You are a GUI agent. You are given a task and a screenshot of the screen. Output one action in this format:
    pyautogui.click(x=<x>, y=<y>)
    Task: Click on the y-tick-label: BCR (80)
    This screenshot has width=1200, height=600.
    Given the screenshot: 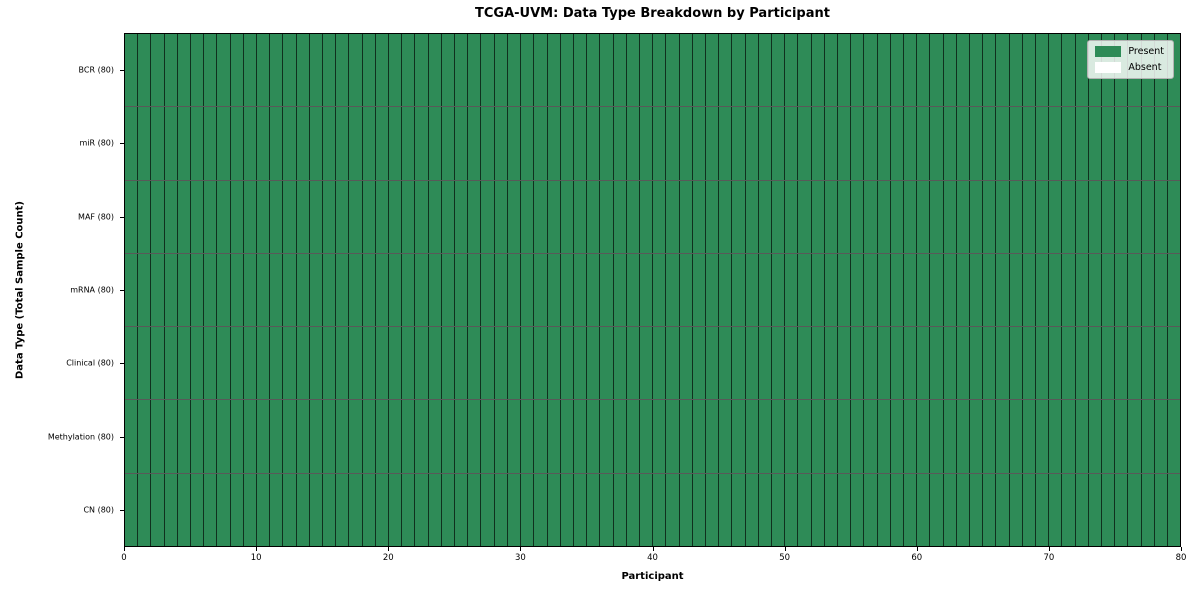 What is the action you would take?
    pyautogui.click(x=96, y=70)
    